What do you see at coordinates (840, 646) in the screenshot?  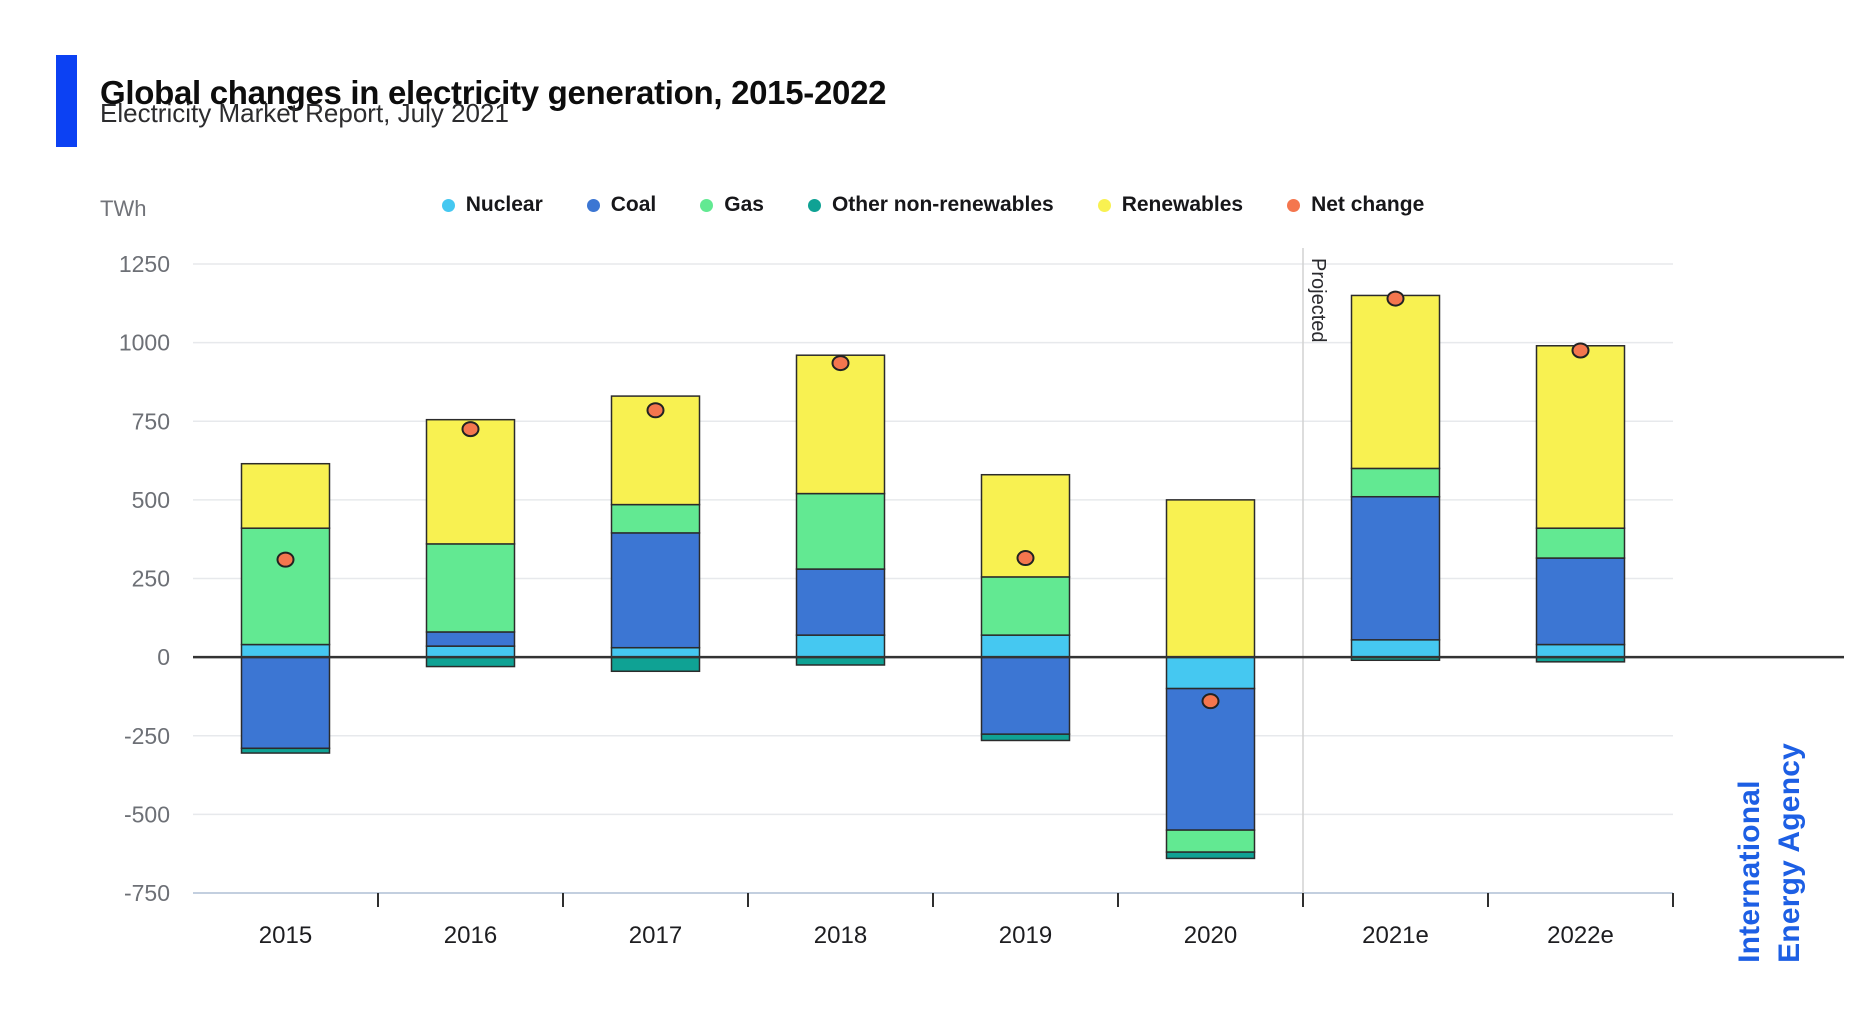 I see `bar-segment-nuclear-2018` at bounding box center [840, 646].